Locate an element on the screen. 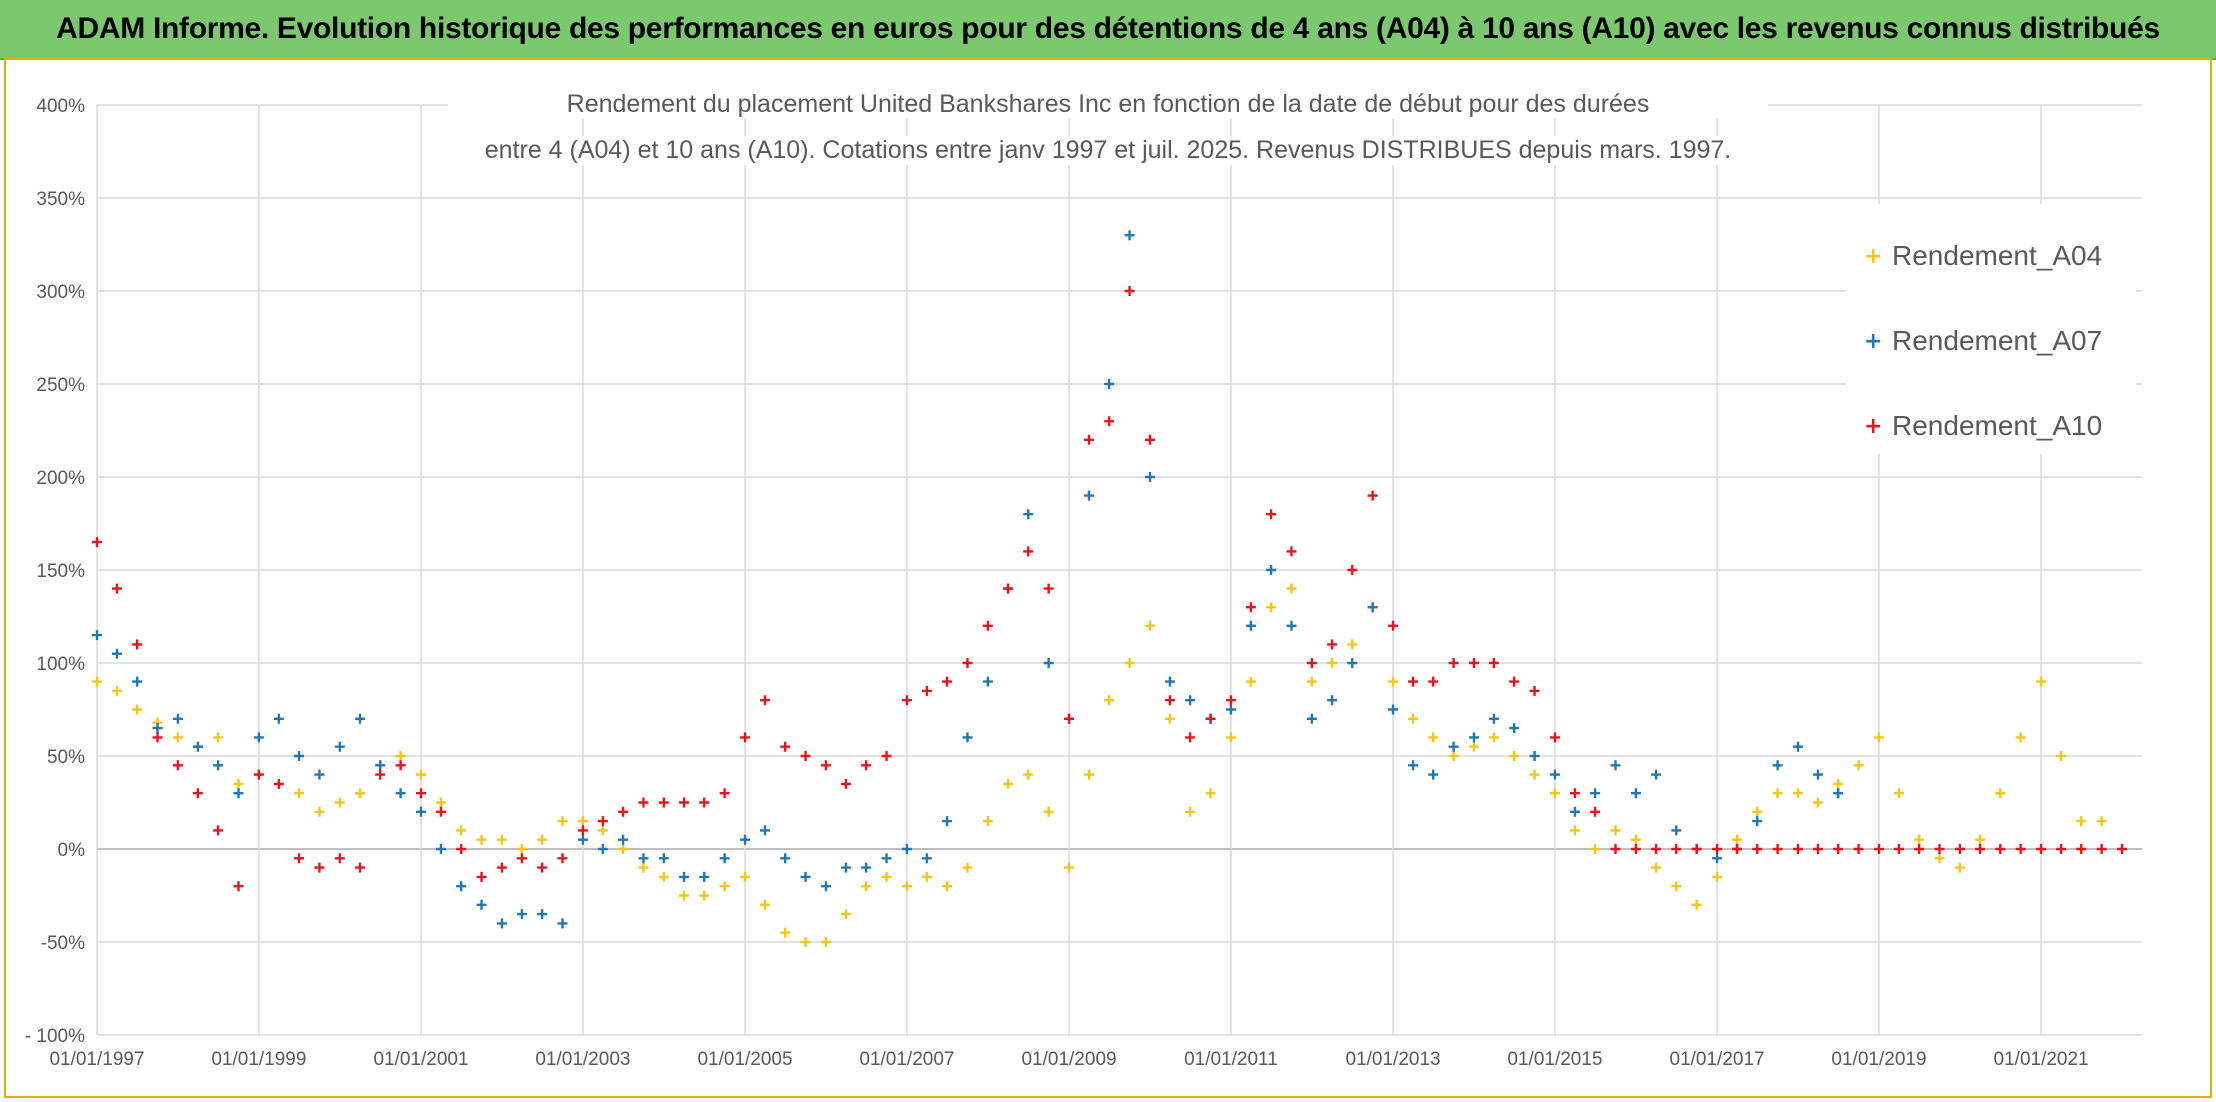 Image resolution: width=2216 pixels, height=1102 pixels. legend-label-a10: Rendement_A10 is located at coordinates (1997, 425).